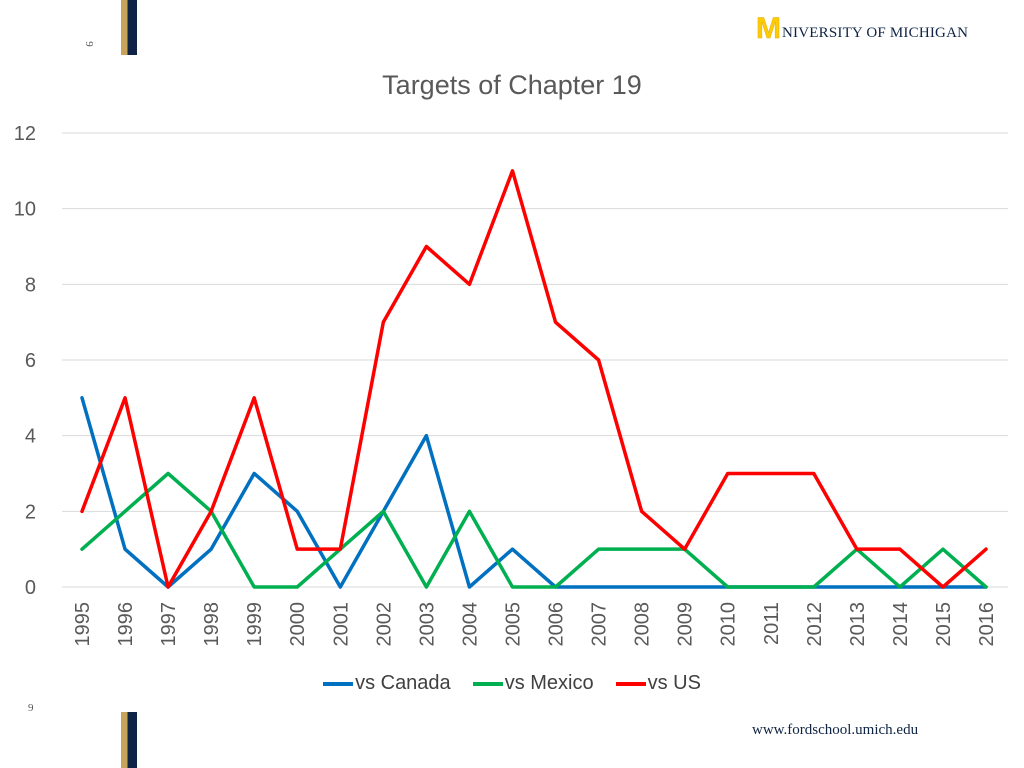  I want to click on x-tick-label: 2003, so click(427, 624).